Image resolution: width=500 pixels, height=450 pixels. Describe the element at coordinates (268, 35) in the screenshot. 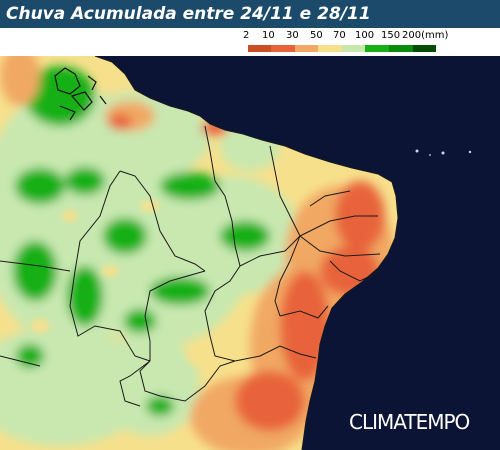

I see `legend-label: 10` at that location.